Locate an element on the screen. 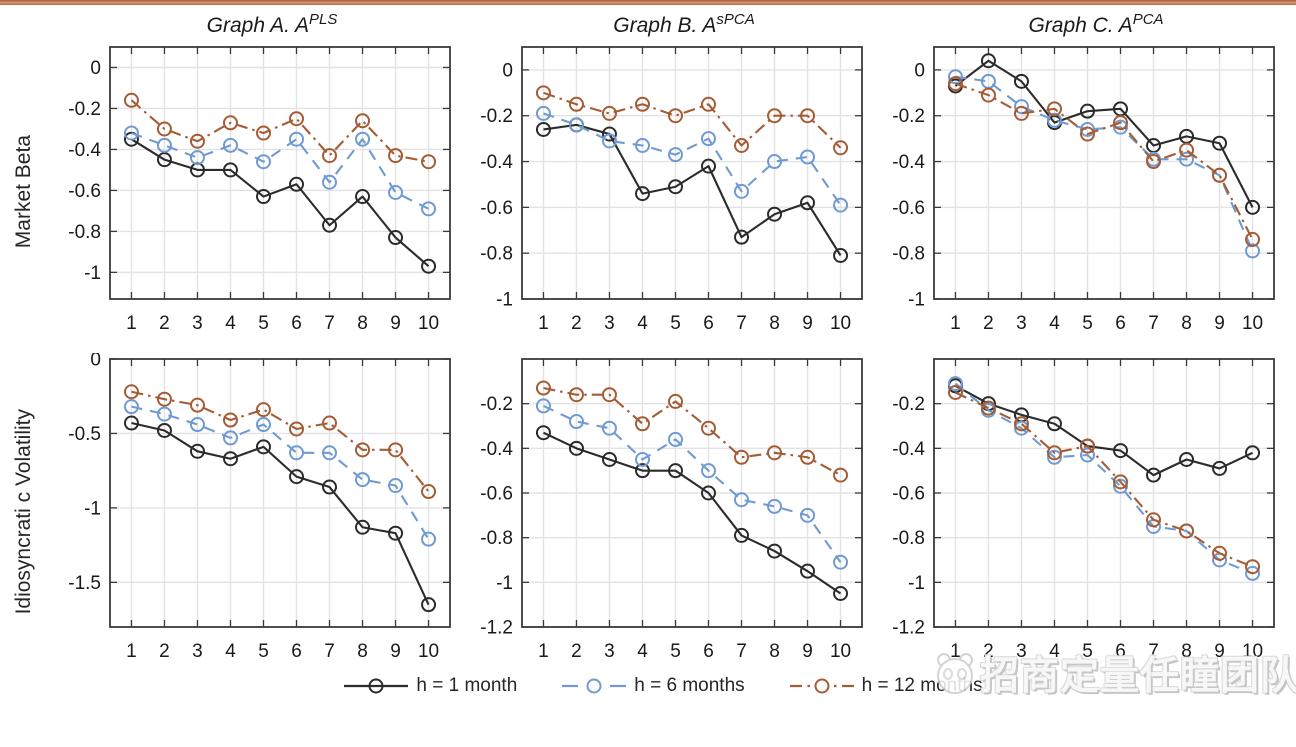 Image resolution: width=1296 pixels, height=747 pixels. x-tick-label: 10 is located at coordinates (428, 651).